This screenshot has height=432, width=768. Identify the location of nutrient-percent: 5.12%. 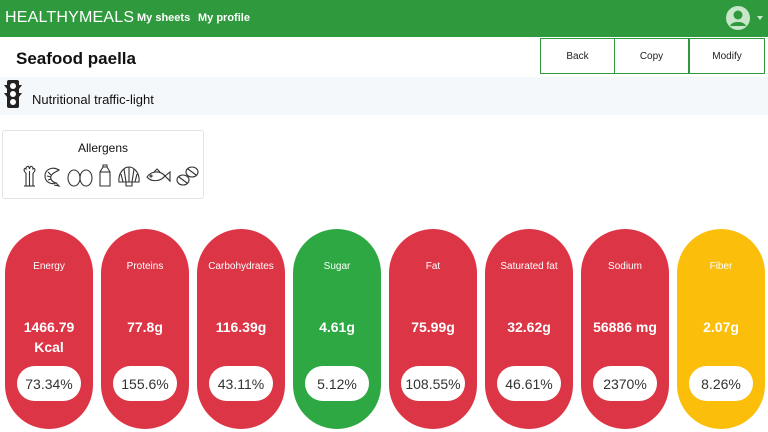
(337, 383).